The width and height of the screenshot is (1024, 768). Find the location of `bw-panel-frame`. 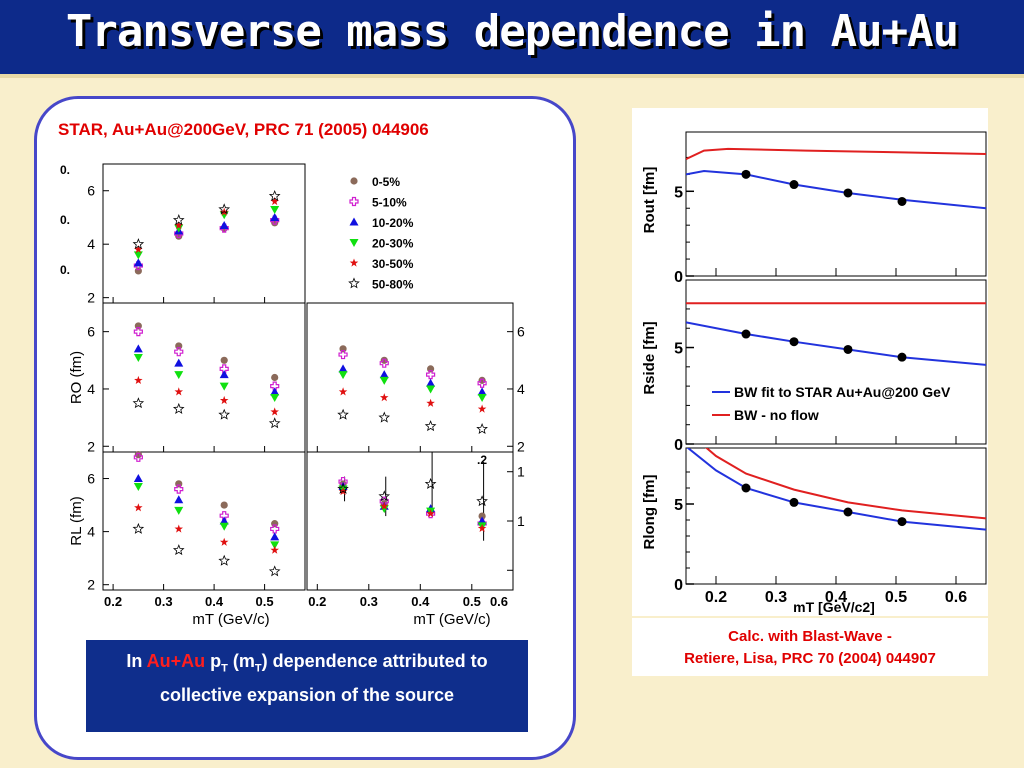

bw-panel-frame is located at coordinates (836, 516).